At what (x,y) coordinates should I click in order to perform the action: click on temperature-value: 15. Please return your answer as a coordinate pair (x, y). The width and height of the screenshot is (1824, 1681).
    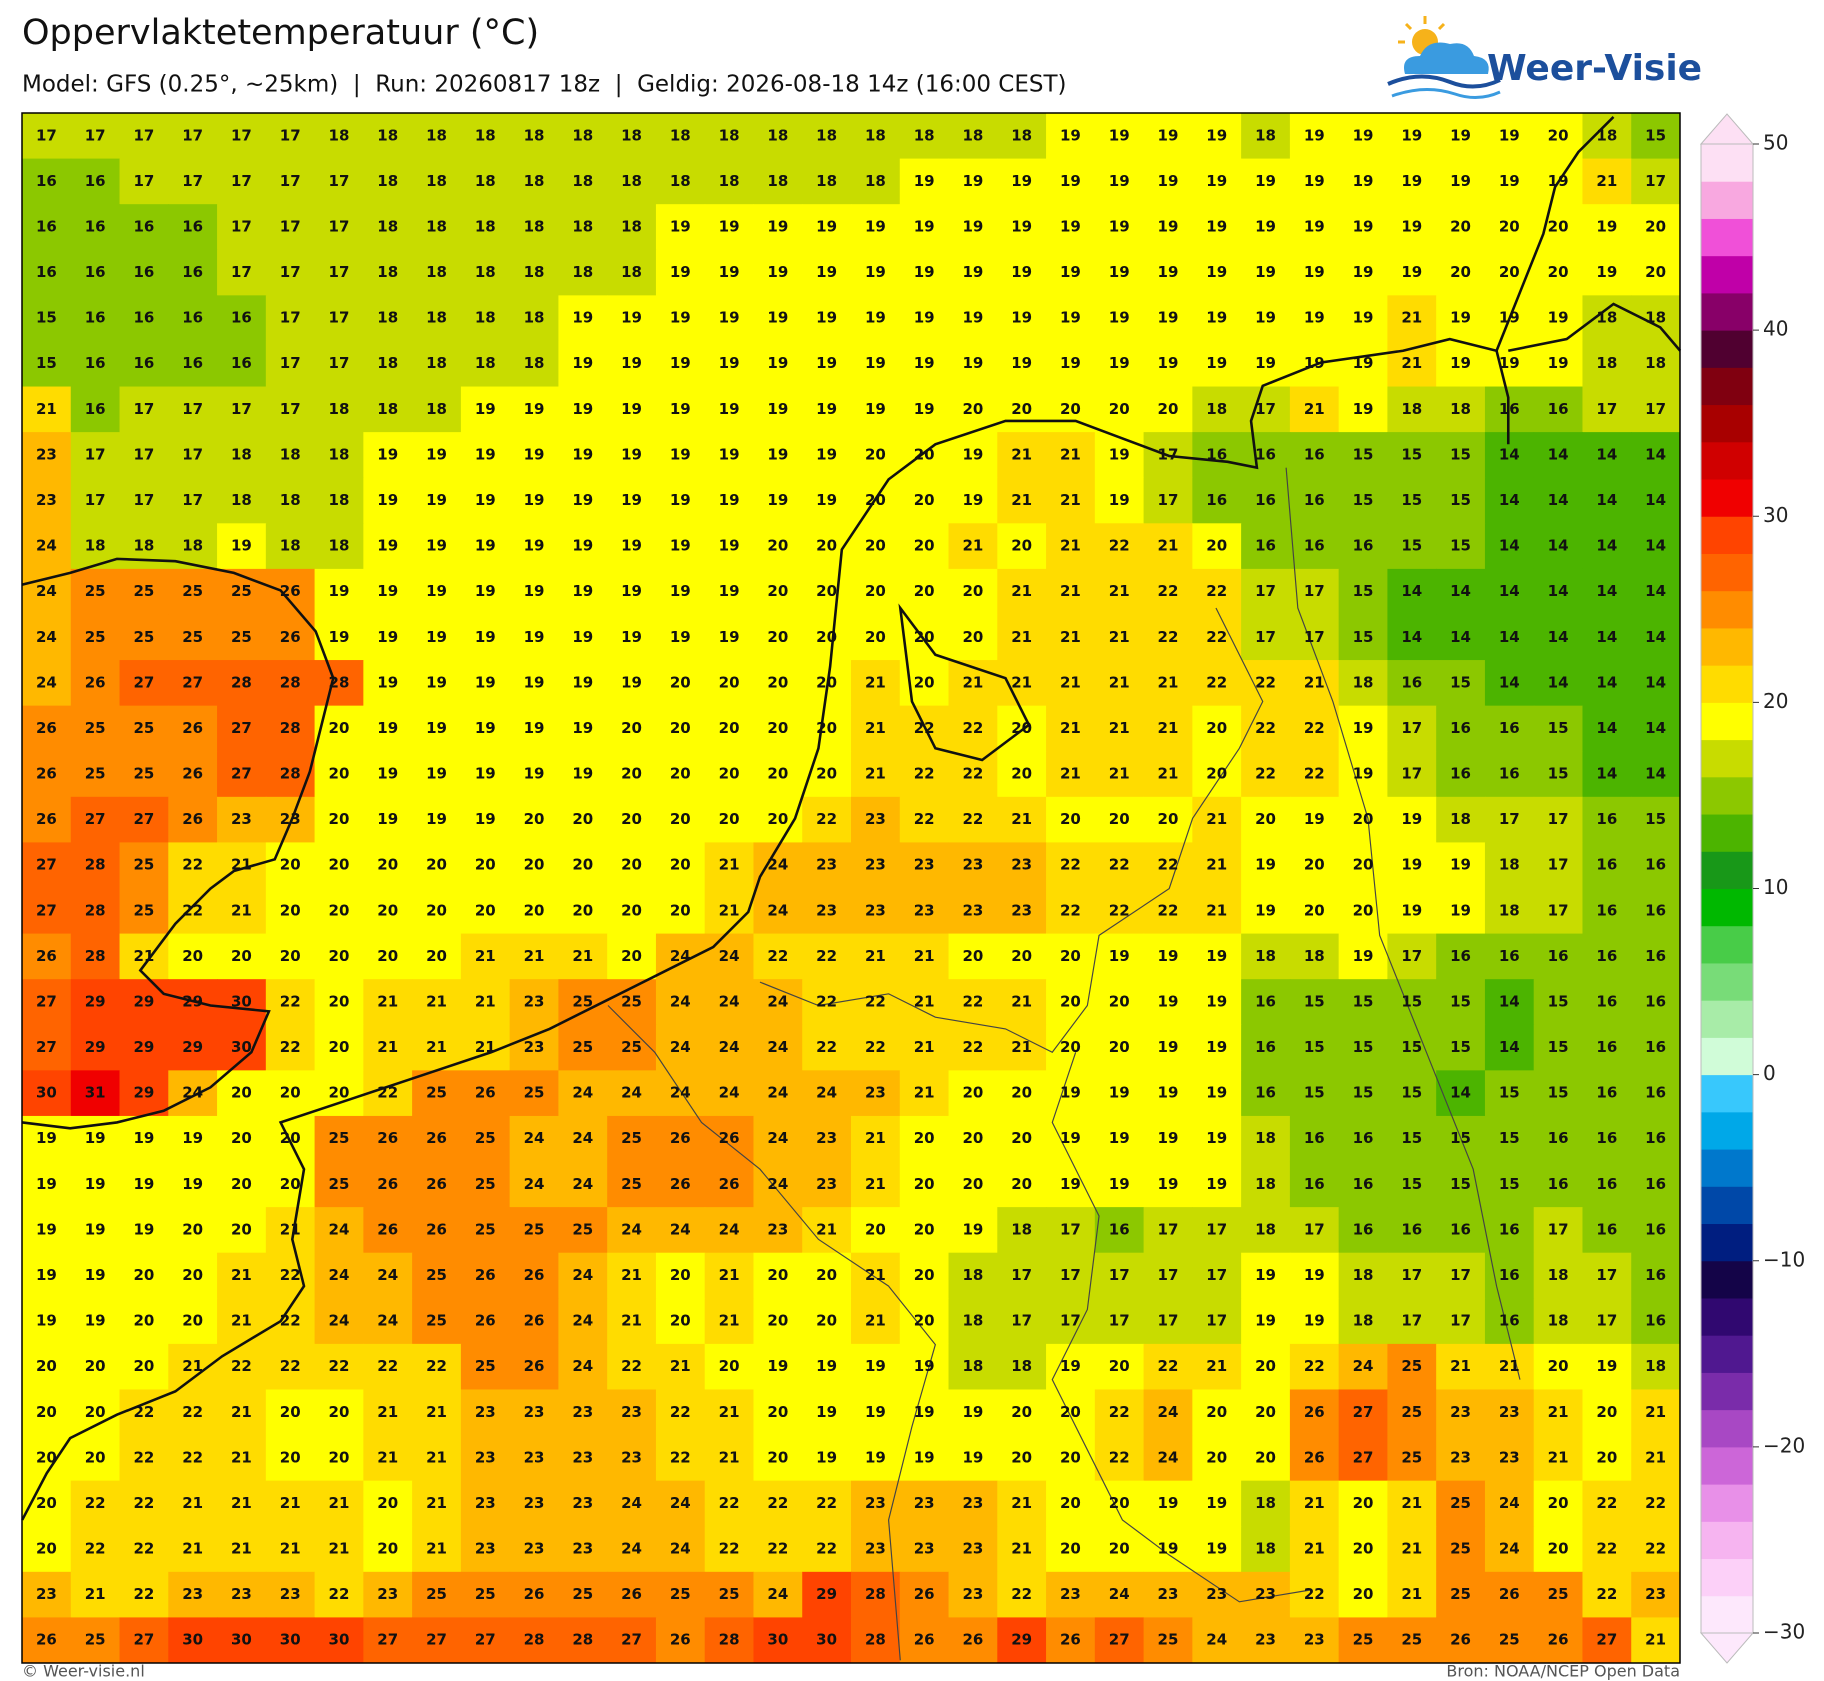
    Looking at the image, I should click on (1655, 135).